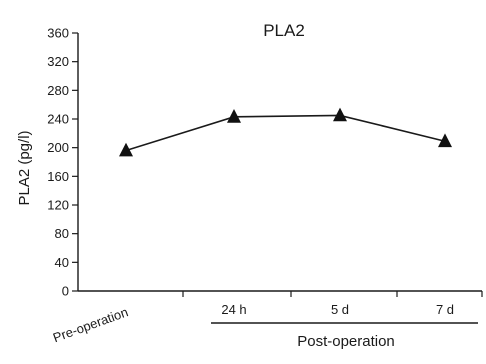  I want to click on data-point-7-d, so click(445, 140).